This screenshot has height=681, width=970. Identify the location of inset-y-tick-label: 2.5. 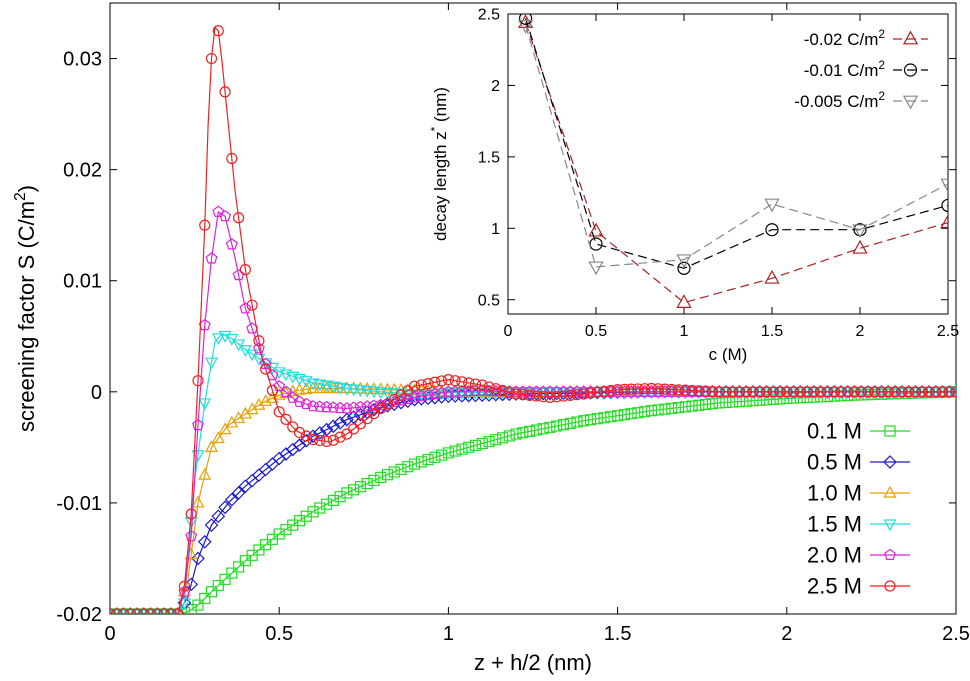
(489, 15).